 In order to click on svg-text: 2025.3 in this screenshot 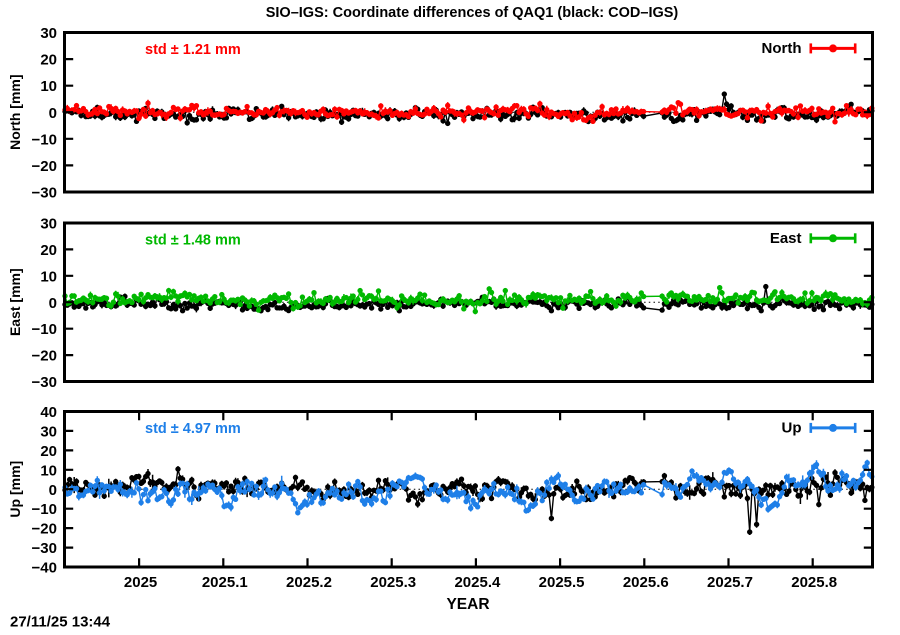, I will do `click(393, 582)`.